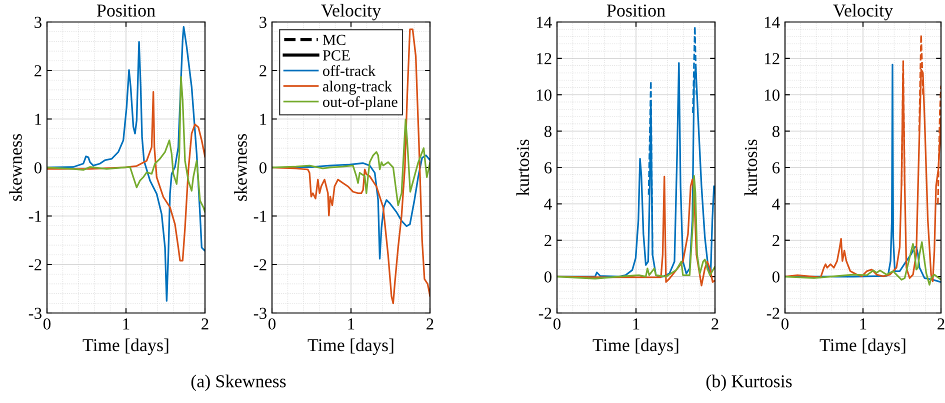  I want to click on legend-label: MC, so click(334, 40).